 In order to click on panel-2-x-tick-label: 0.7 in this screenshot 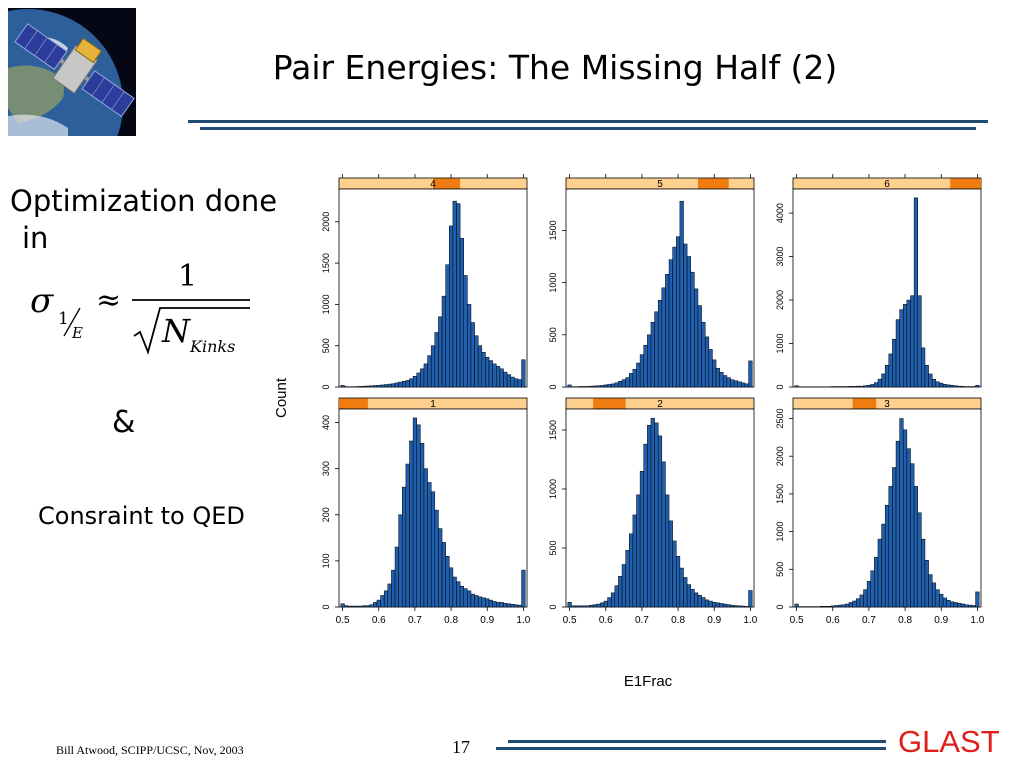, I will do `click(642, 620)`.